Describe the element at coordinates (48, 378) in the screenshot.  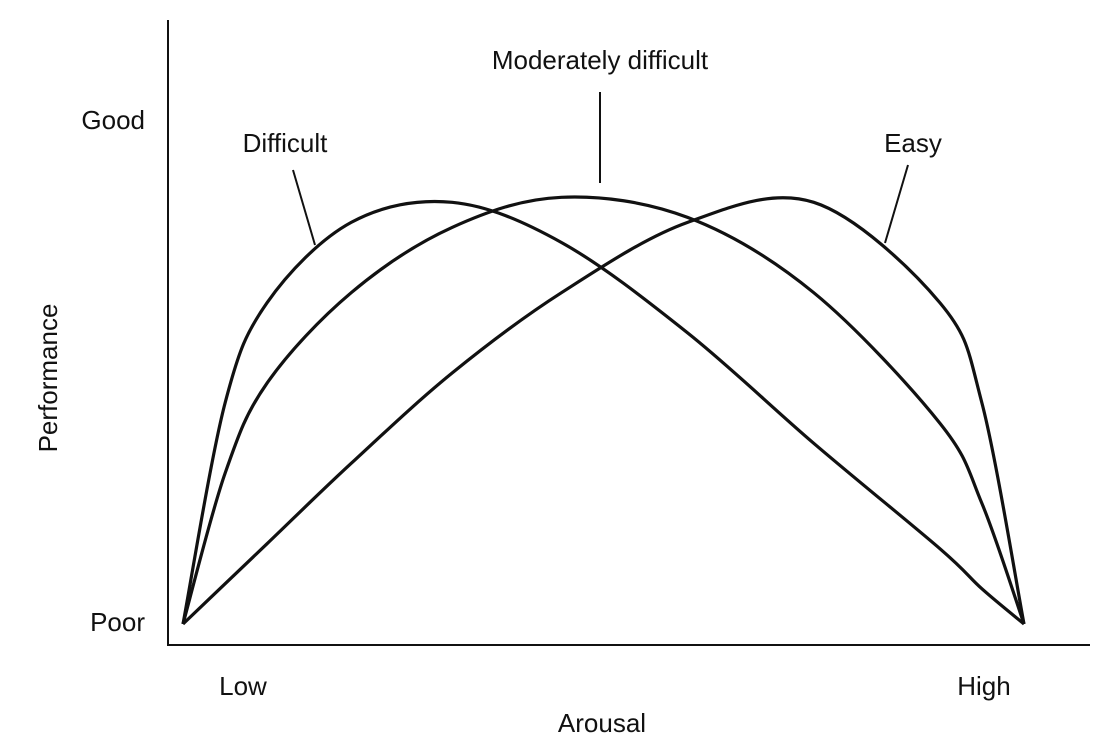
I see `y-axis-label: Performance` at that location.